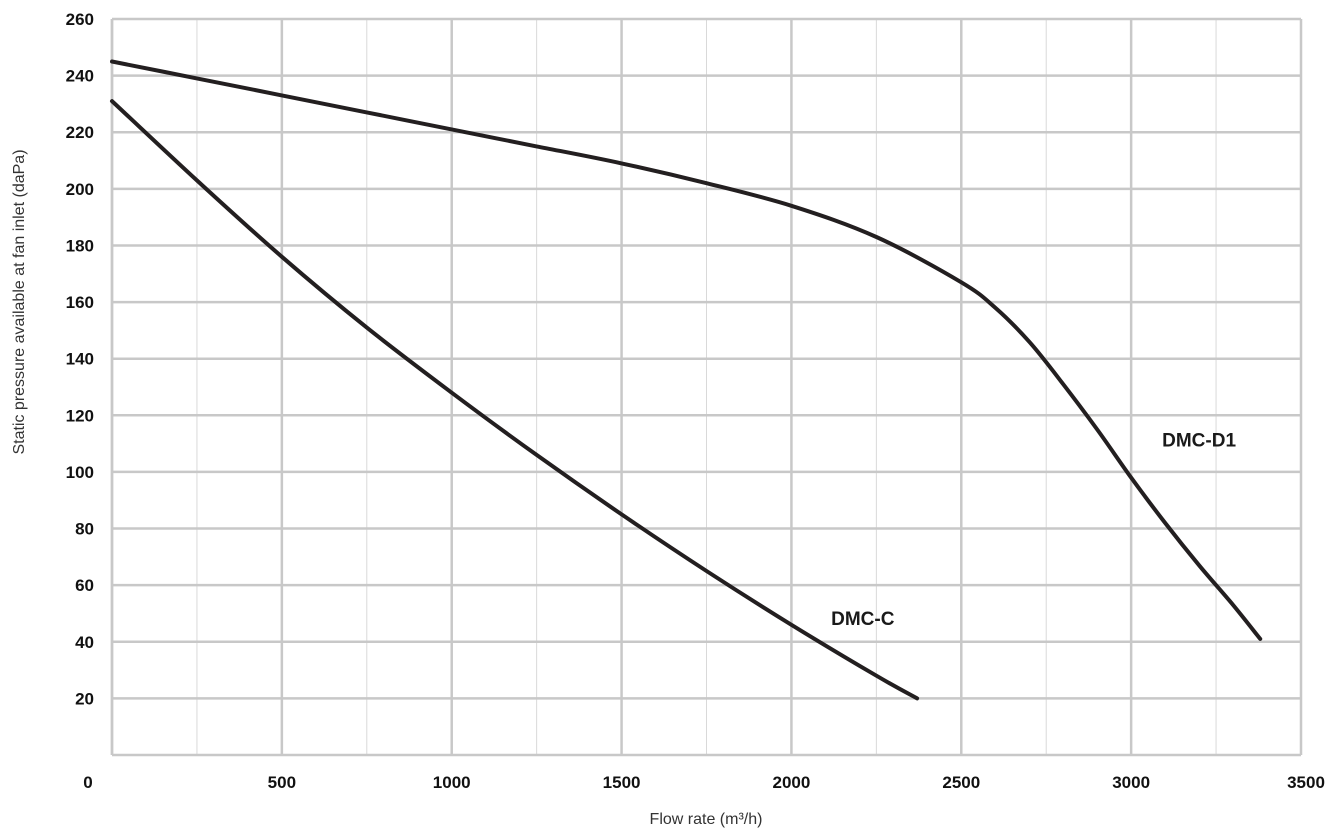  Describe the element at coordinates (84, 529) in the screenshot. I see `y-tick-label: 80` at that location.